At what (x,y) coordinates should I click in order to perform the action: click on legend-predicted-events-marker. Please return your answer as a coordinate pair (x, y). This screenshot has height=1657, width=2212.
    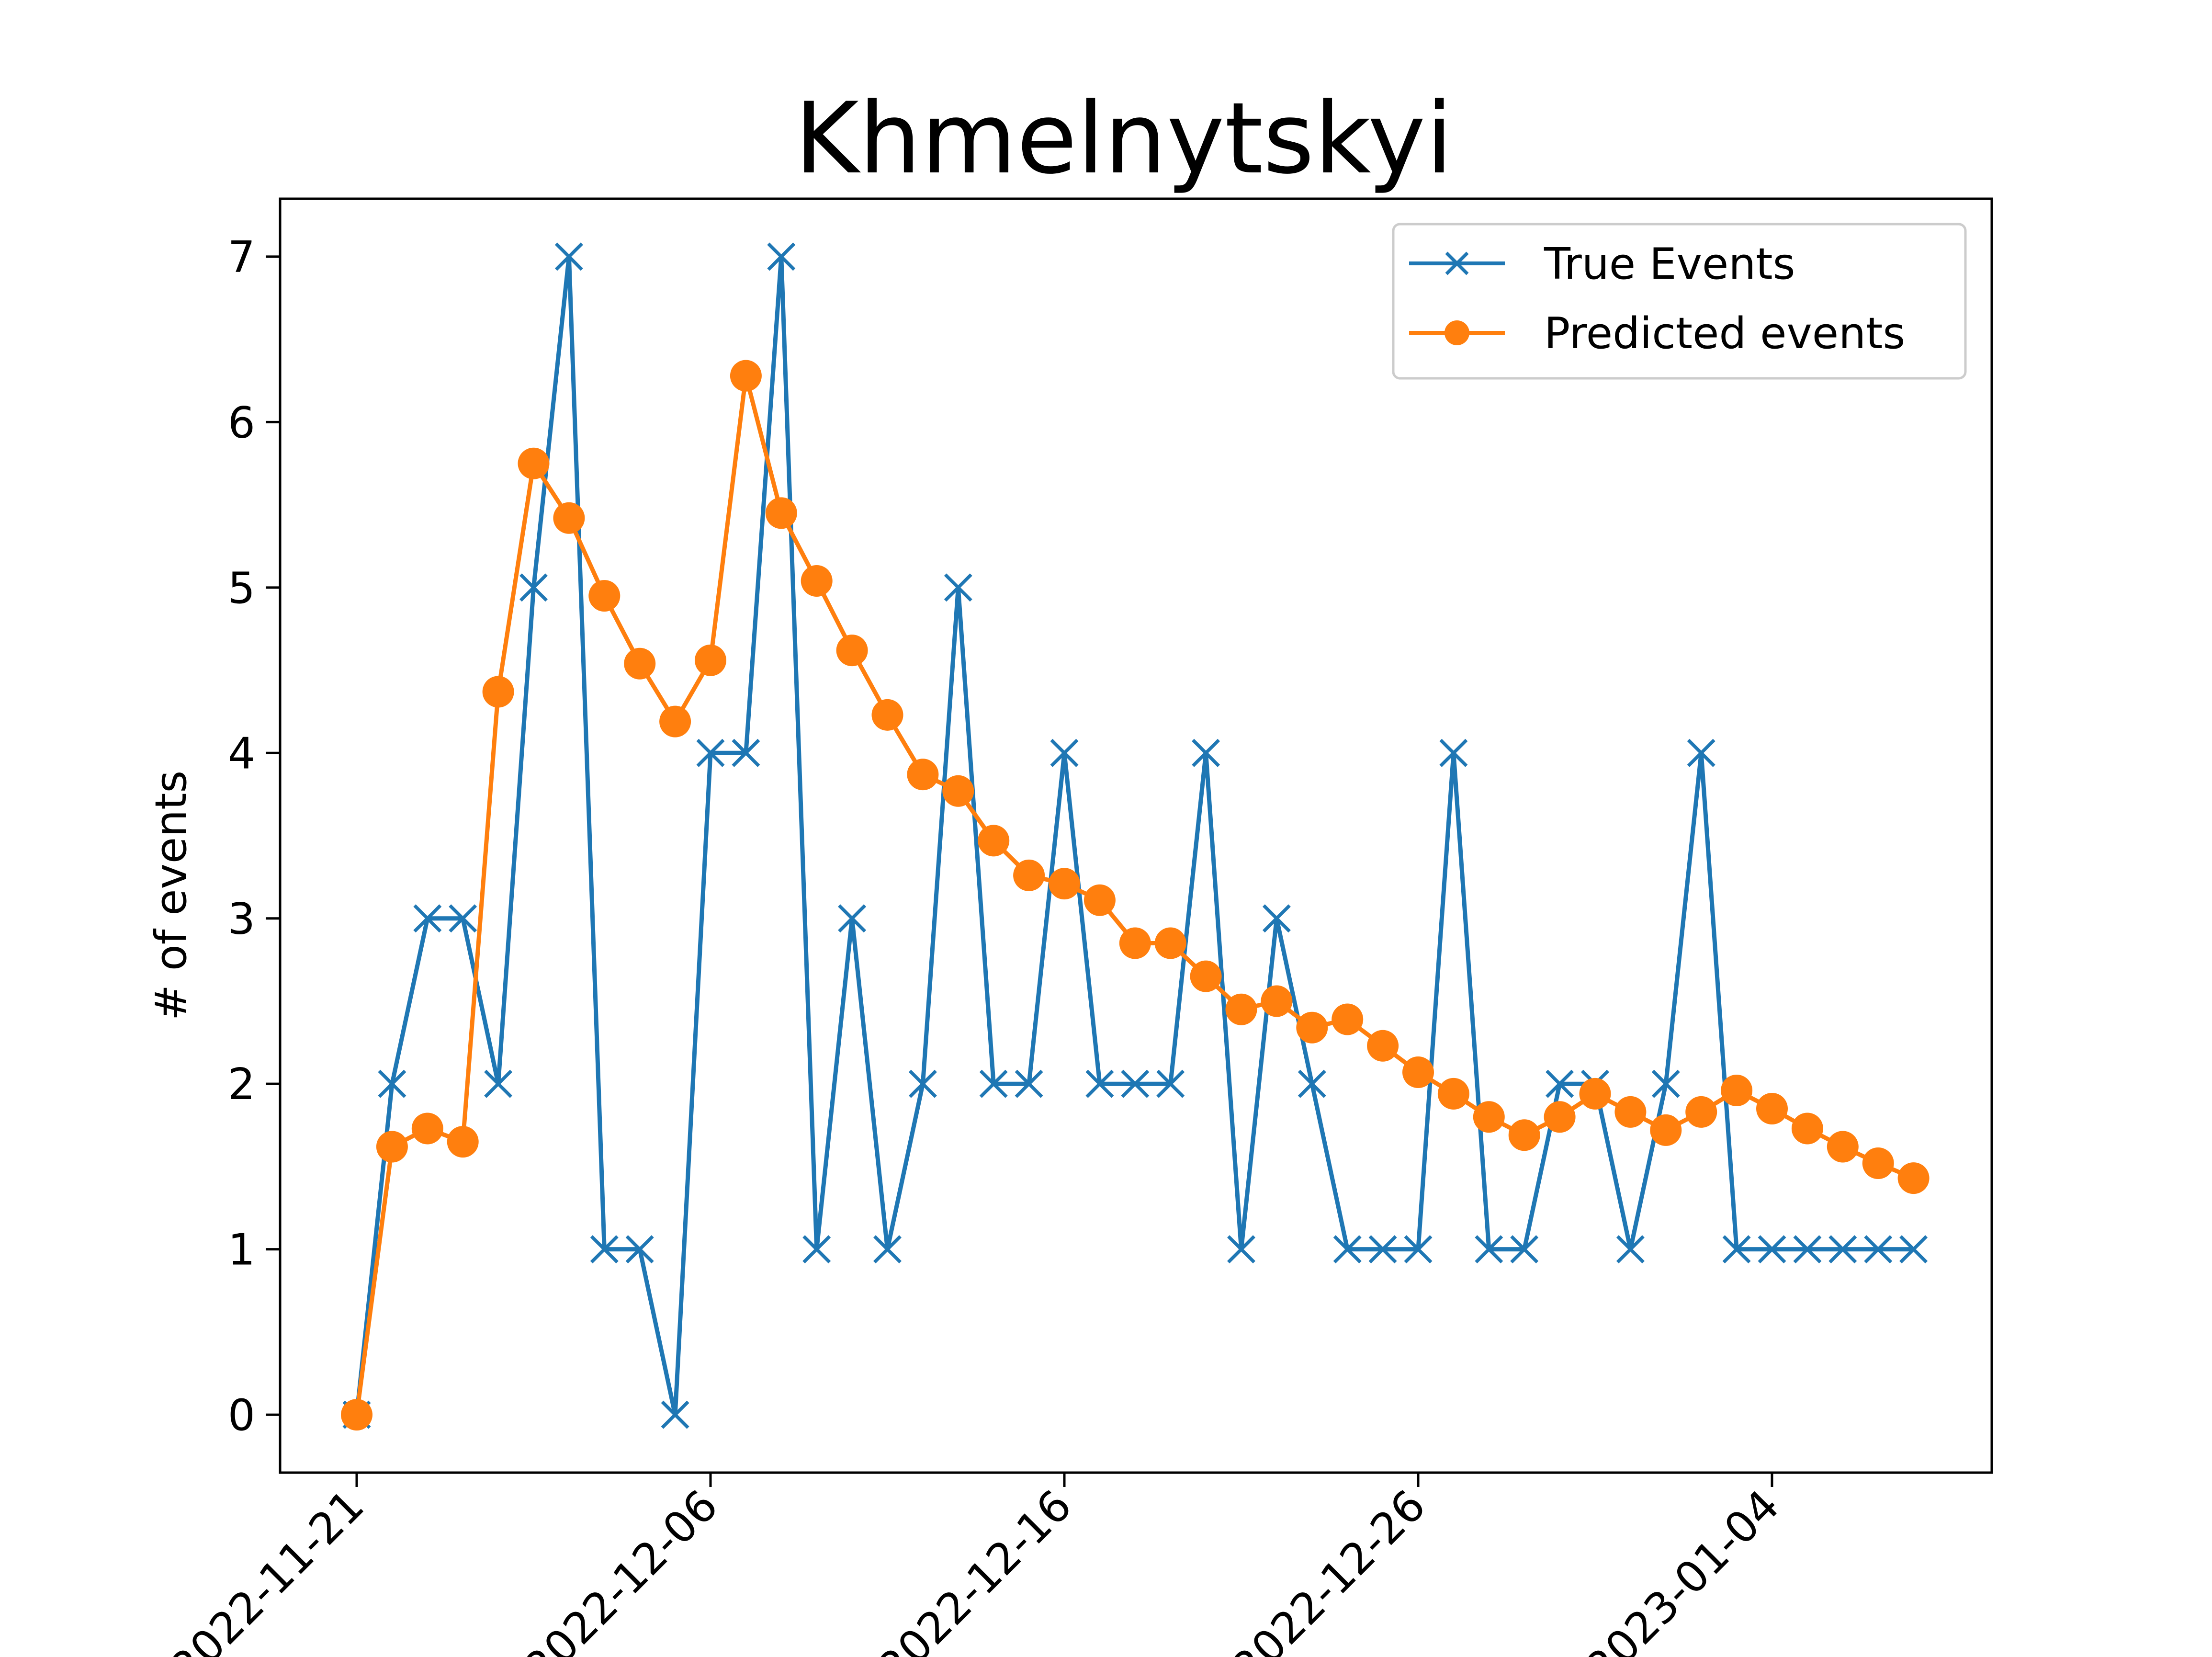
    Looking at the image, I should click on (1457, 332).